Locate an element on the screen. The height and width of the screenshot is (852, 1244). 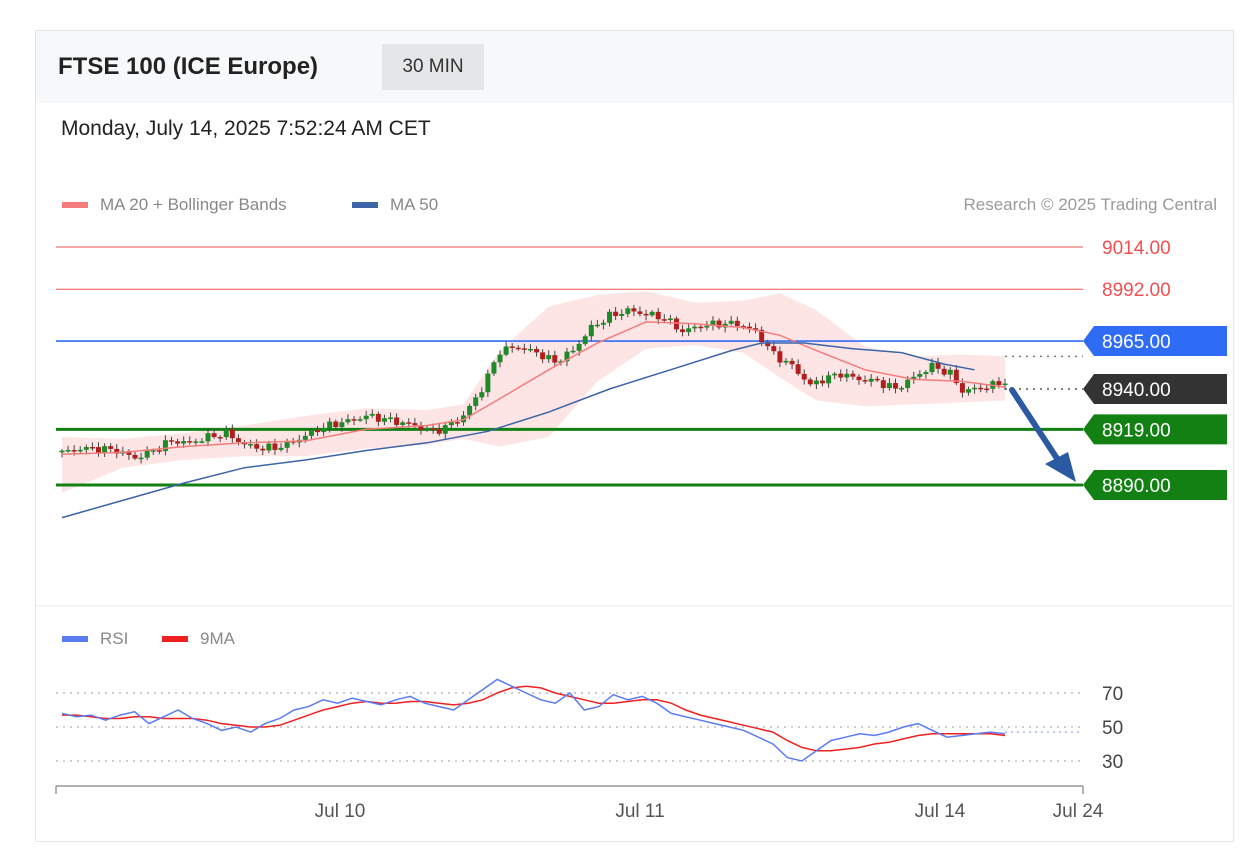
rsi-ma-legend-label: 9MA is located at coordinates (217, 638).